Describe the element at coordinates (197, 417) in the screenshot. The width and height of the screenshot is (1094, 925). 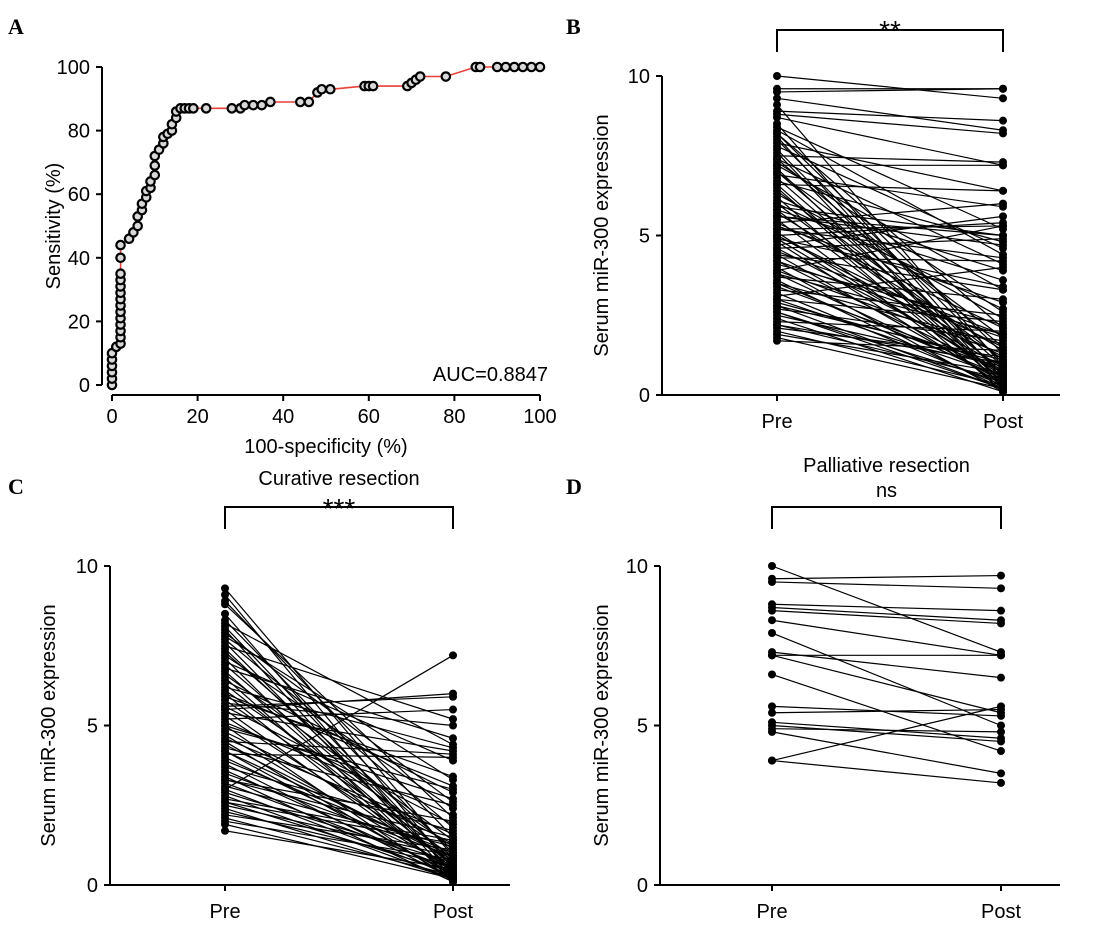
I see `x-tick-label: 20` at that location.